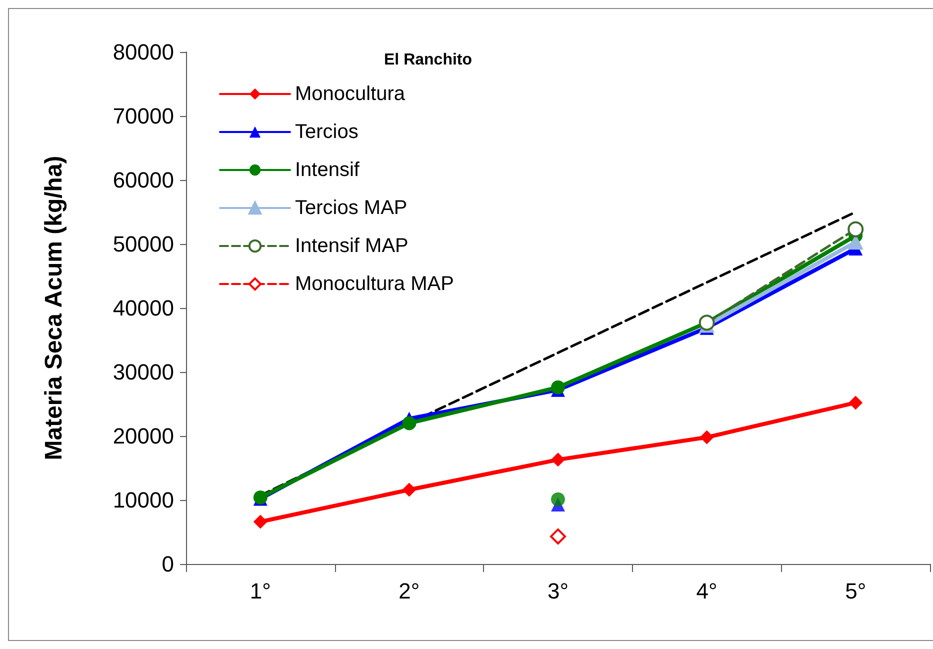  Describe the element at coordinates (143, 180) in the screenshot. I see `y-tick-label: 60000` at that location.